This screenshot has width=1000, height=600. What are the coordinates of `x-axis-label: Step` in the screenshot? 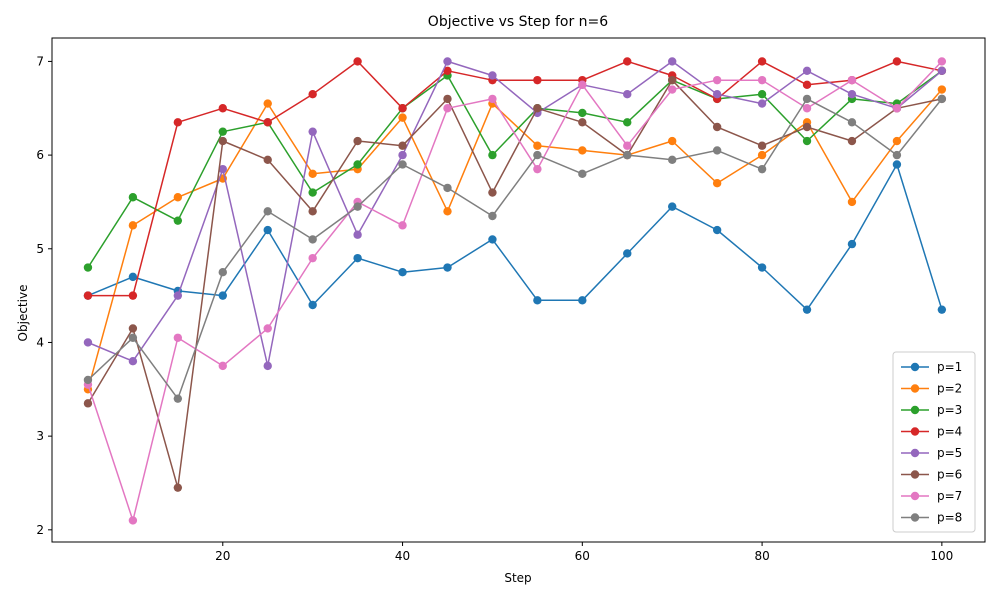 It's located at (517, 578).